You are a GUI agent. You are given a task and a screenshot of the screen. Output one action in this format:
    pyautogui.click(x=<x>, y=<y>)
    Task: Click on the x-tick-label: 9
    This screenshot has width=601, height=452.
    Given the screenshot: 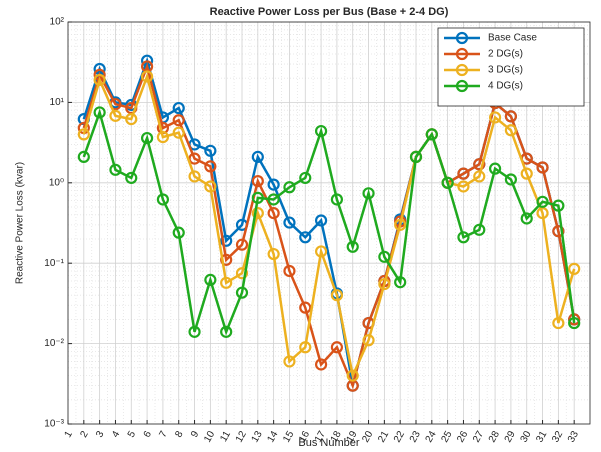 What is the action you would take?
    pyautogui.click(x=195, y=434)
    